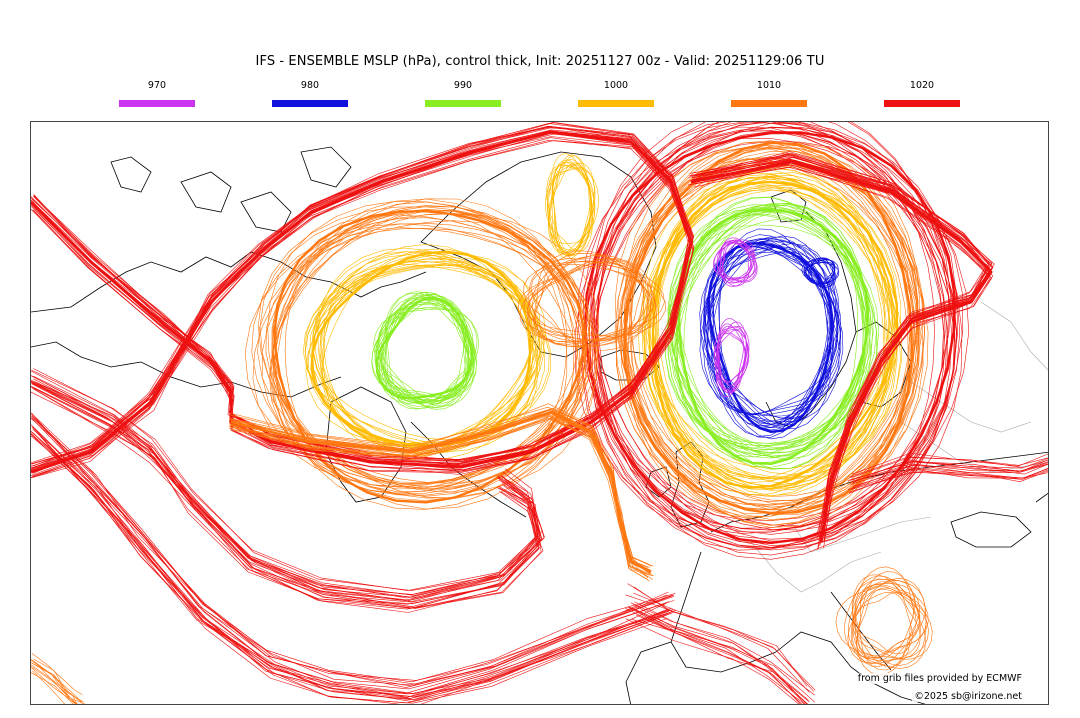  What do you see at coordinates (939, 678) in the screenshot?
I see `source-credit: from grib files provided by ECMWF` at bounding box center [939, 678].